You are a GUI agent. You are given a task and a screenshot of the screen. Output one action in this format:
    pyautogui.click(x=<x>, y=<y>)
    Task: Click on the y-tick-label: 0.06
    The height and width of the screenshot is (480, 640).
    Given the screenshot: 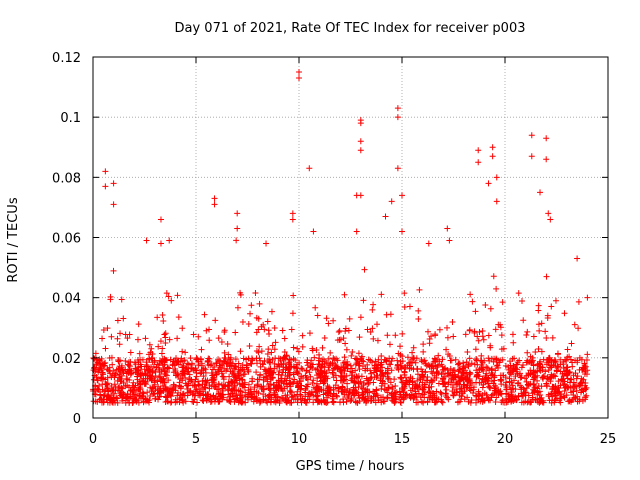 What is the action you would take?
    pyautogui.click(x=66, y=239)
    